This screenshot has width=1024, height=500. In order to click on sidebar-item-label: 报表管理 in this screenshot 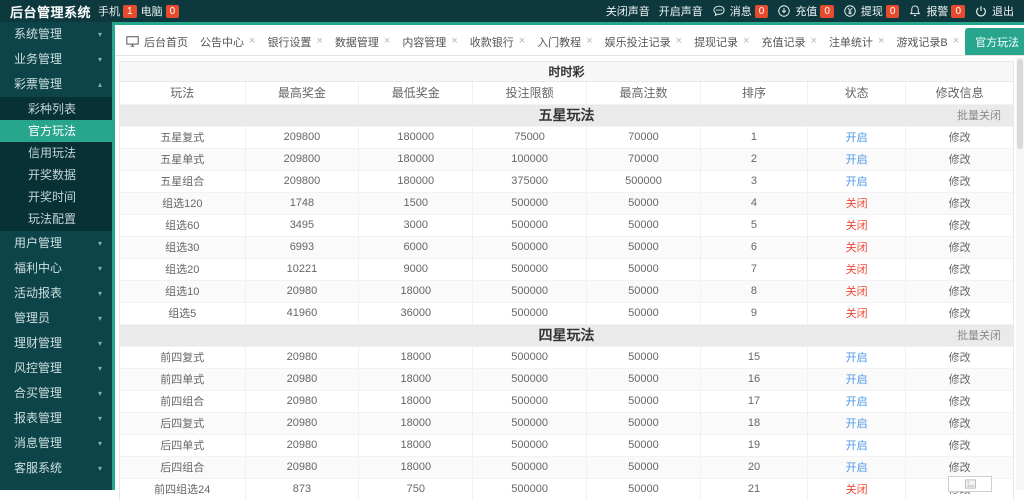, I will do `click(38, 418)`.